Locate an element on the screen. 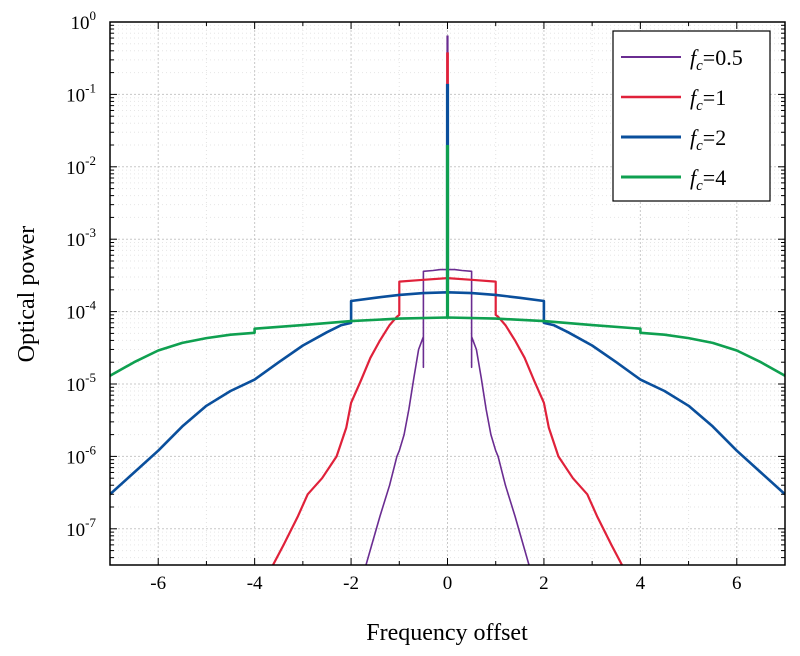  x-tick-label: -4 is located at coordinates (255, 583).